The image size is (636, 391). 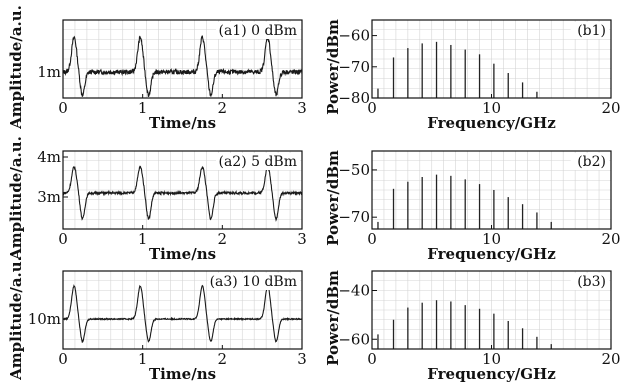 What do you see at coordinates (354, 170) in the screenshot?
I see `y-tick-label: −50` at bounding box center [354, 170].